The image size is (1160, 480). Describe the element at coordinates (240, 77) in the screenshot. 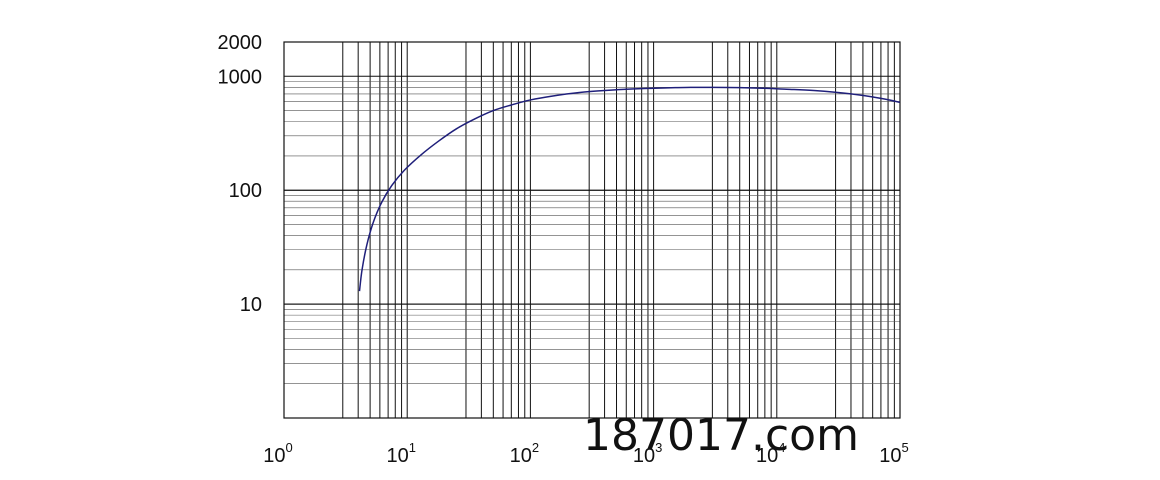

I see `y-tick-label: 1000` at that location.